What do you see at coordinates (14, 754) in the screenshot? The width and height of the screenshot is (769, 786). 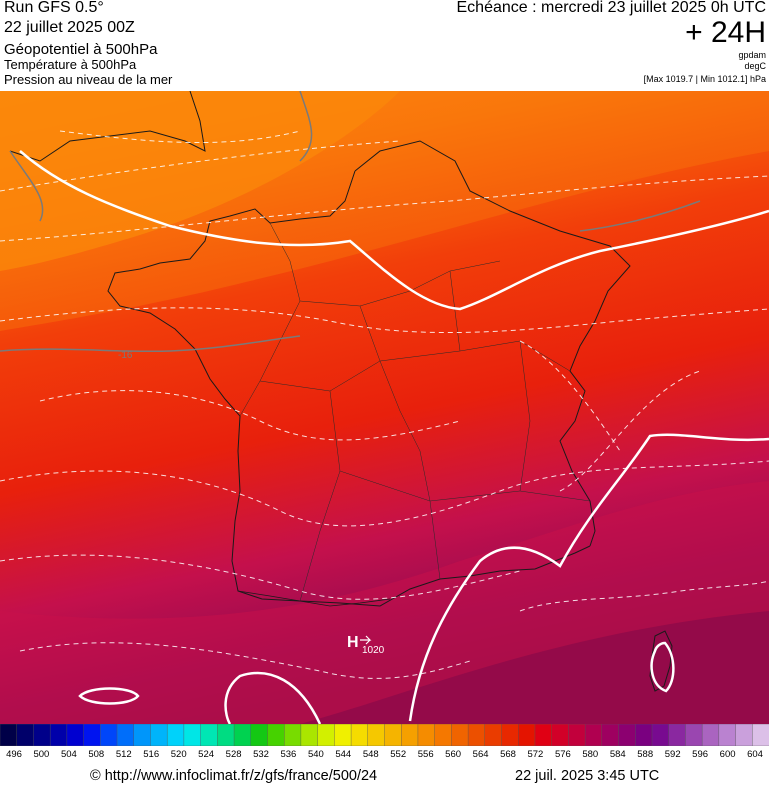 I see `colorbar-tick-label: 496` at bounding box center [14, 754].